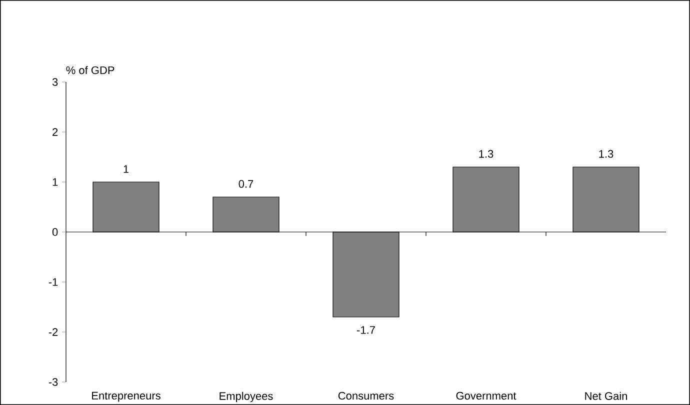  Describe the element at coordinates (90, 70) in the screenshot. I see `y-axis-title: % of GDP` at that location.